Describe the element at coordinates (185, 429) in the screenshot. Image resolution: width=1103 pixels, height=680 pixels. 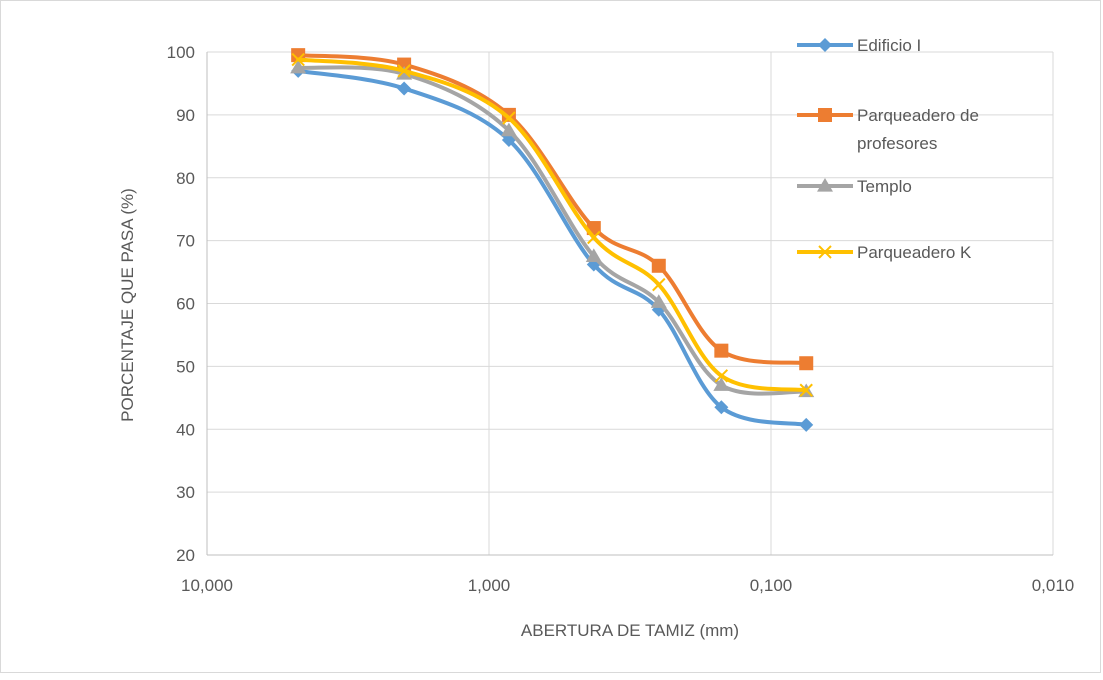
I see `y-tick-label: 40` at that location.